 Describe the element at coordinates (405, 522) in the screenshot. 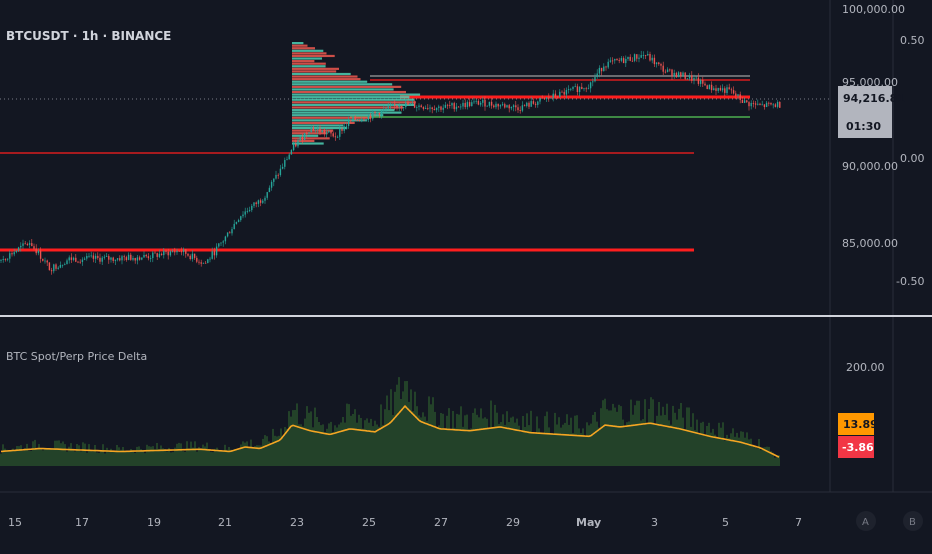

I see `time-axis: 15 17 19 21 23 25 27 29 May 3 5 7` at that location.